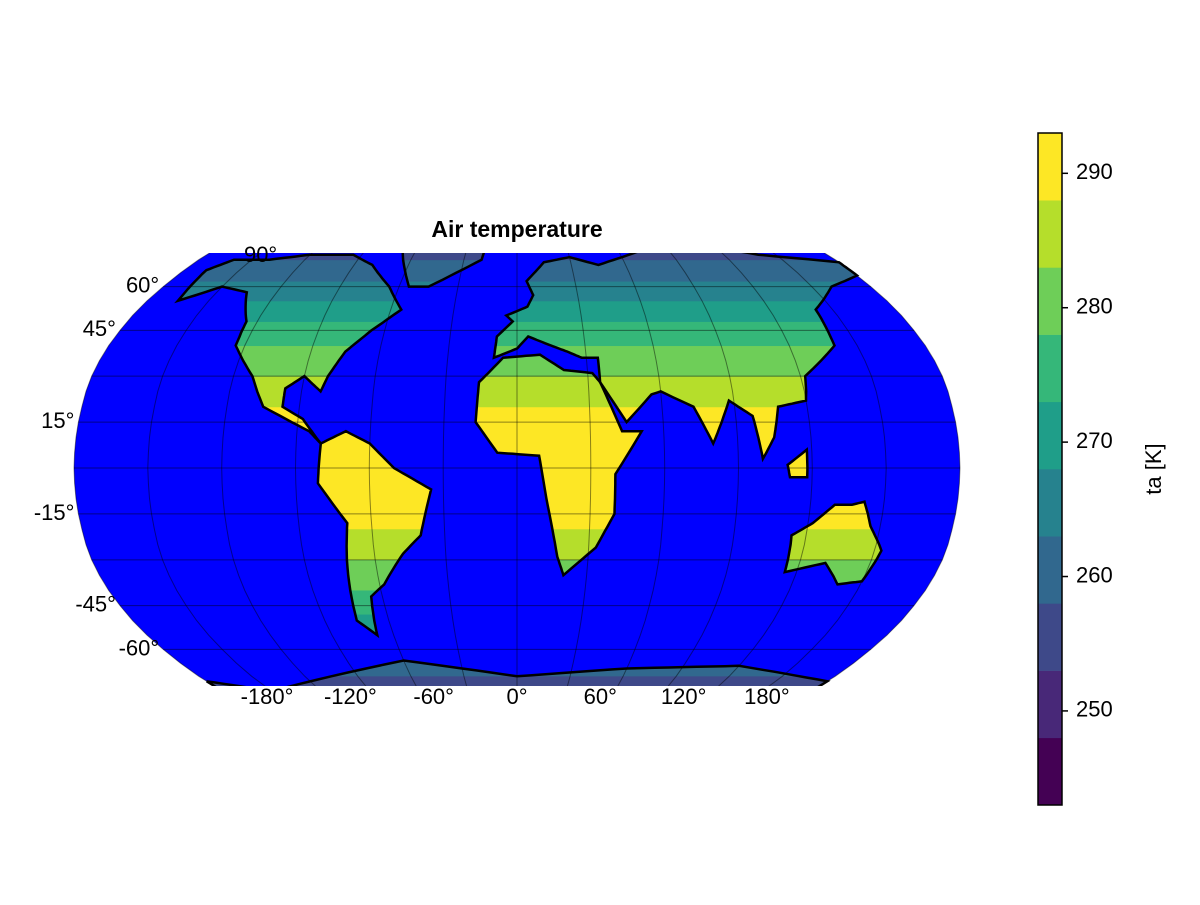  What do you see at coordinates (516, 229) in the screenshot?
I see `map-title: Air temperature` at bounding box center [516, 229].